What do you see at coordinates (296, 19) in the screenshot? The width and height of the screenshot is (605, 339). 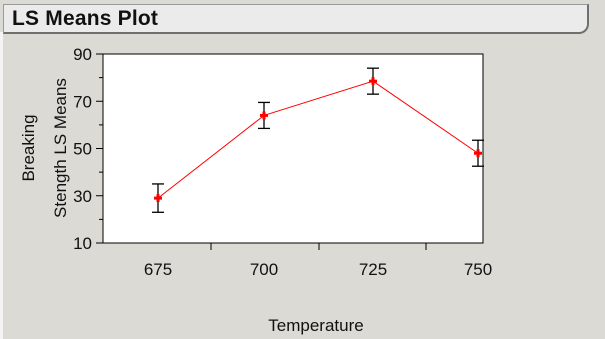 I see `outline-title-bar: LS Means Plot` at bounding box center [296, 19].